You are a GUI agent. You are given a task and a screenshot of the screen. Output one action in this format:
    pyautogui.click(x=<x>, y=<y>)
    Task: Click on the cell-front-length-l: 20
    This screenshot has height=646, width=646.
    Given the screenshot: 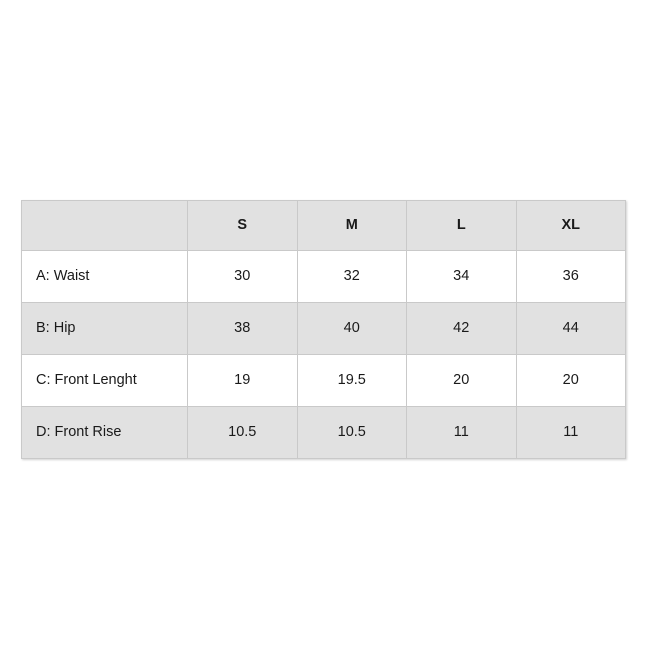 What is the action you would take?
    pyautogui.click(x=461, y=380)
    